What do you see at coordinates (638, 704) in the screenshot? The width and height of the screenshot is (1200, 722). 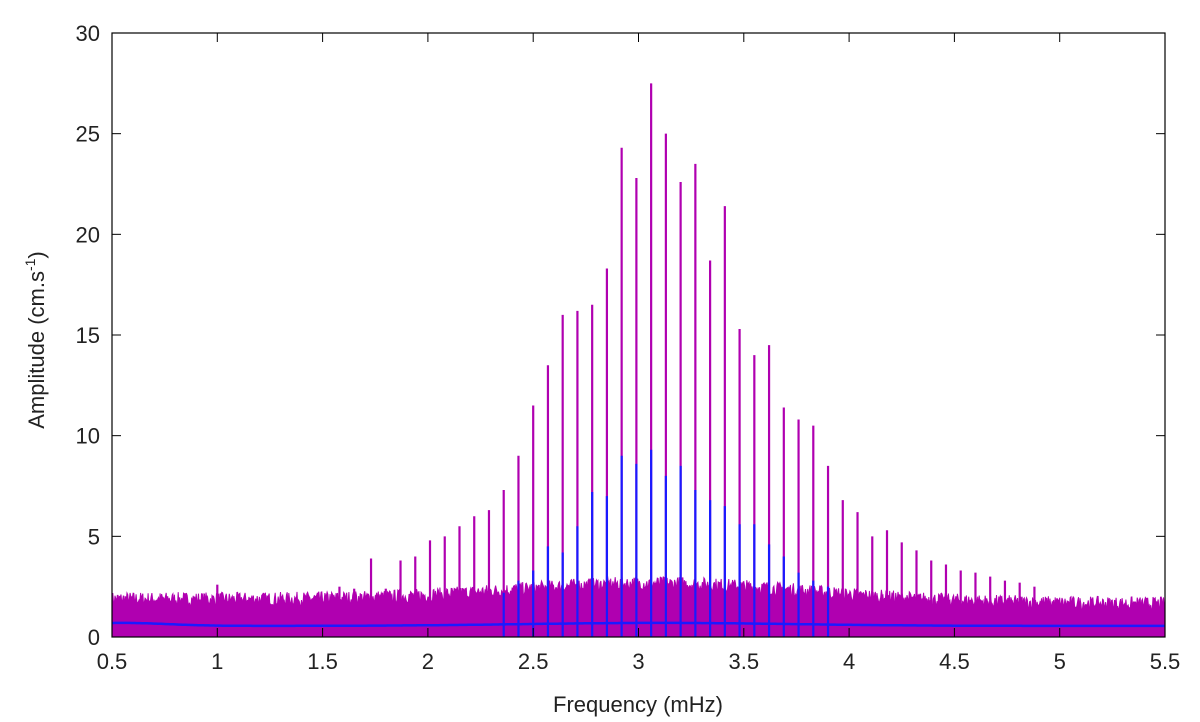 I see `x-axis-label: Frequency (mHz)` at bounding box center [638, 704].